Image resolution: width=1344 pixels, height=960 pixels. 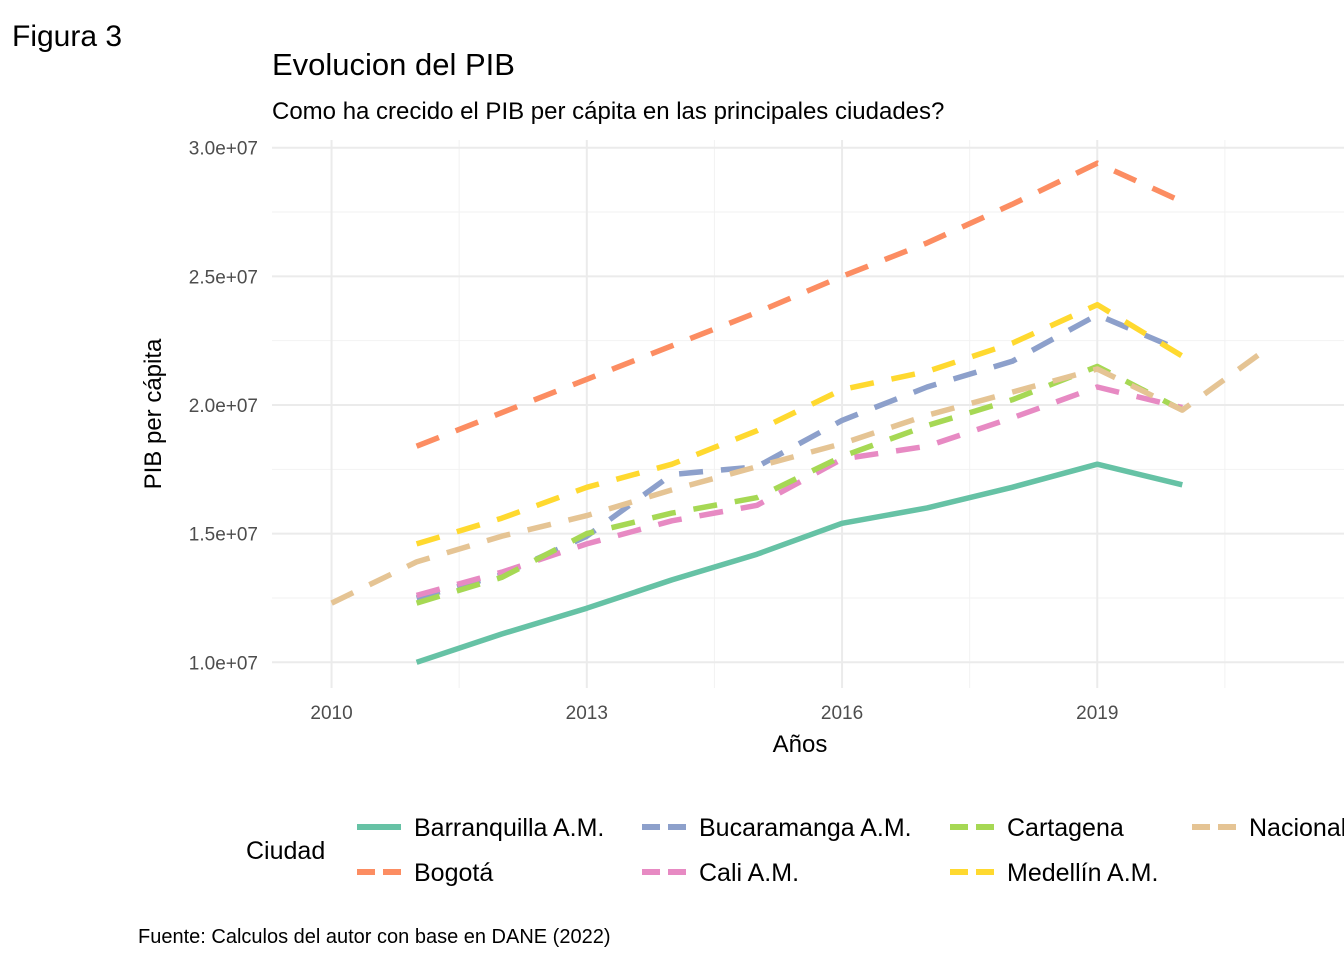 I want to click on y-tick-label: 2.5e+07, so click(x=223, y=277).